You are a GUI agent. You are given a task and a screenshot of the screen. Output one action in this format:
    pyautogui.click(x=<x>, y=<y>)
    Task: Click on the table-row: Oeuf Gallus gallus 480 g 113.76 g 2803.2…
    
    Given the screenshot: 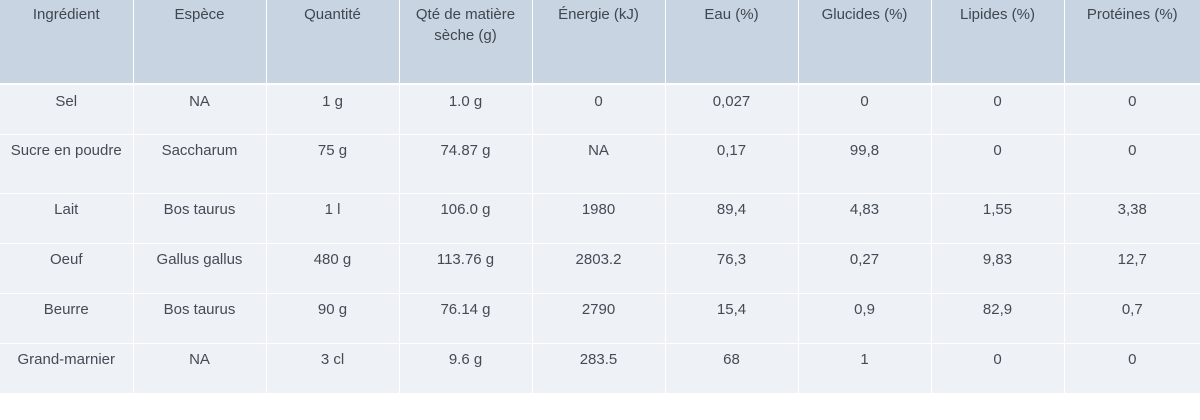 What is the action you would take?
    pyautogui.click(x=600, y=268)
    